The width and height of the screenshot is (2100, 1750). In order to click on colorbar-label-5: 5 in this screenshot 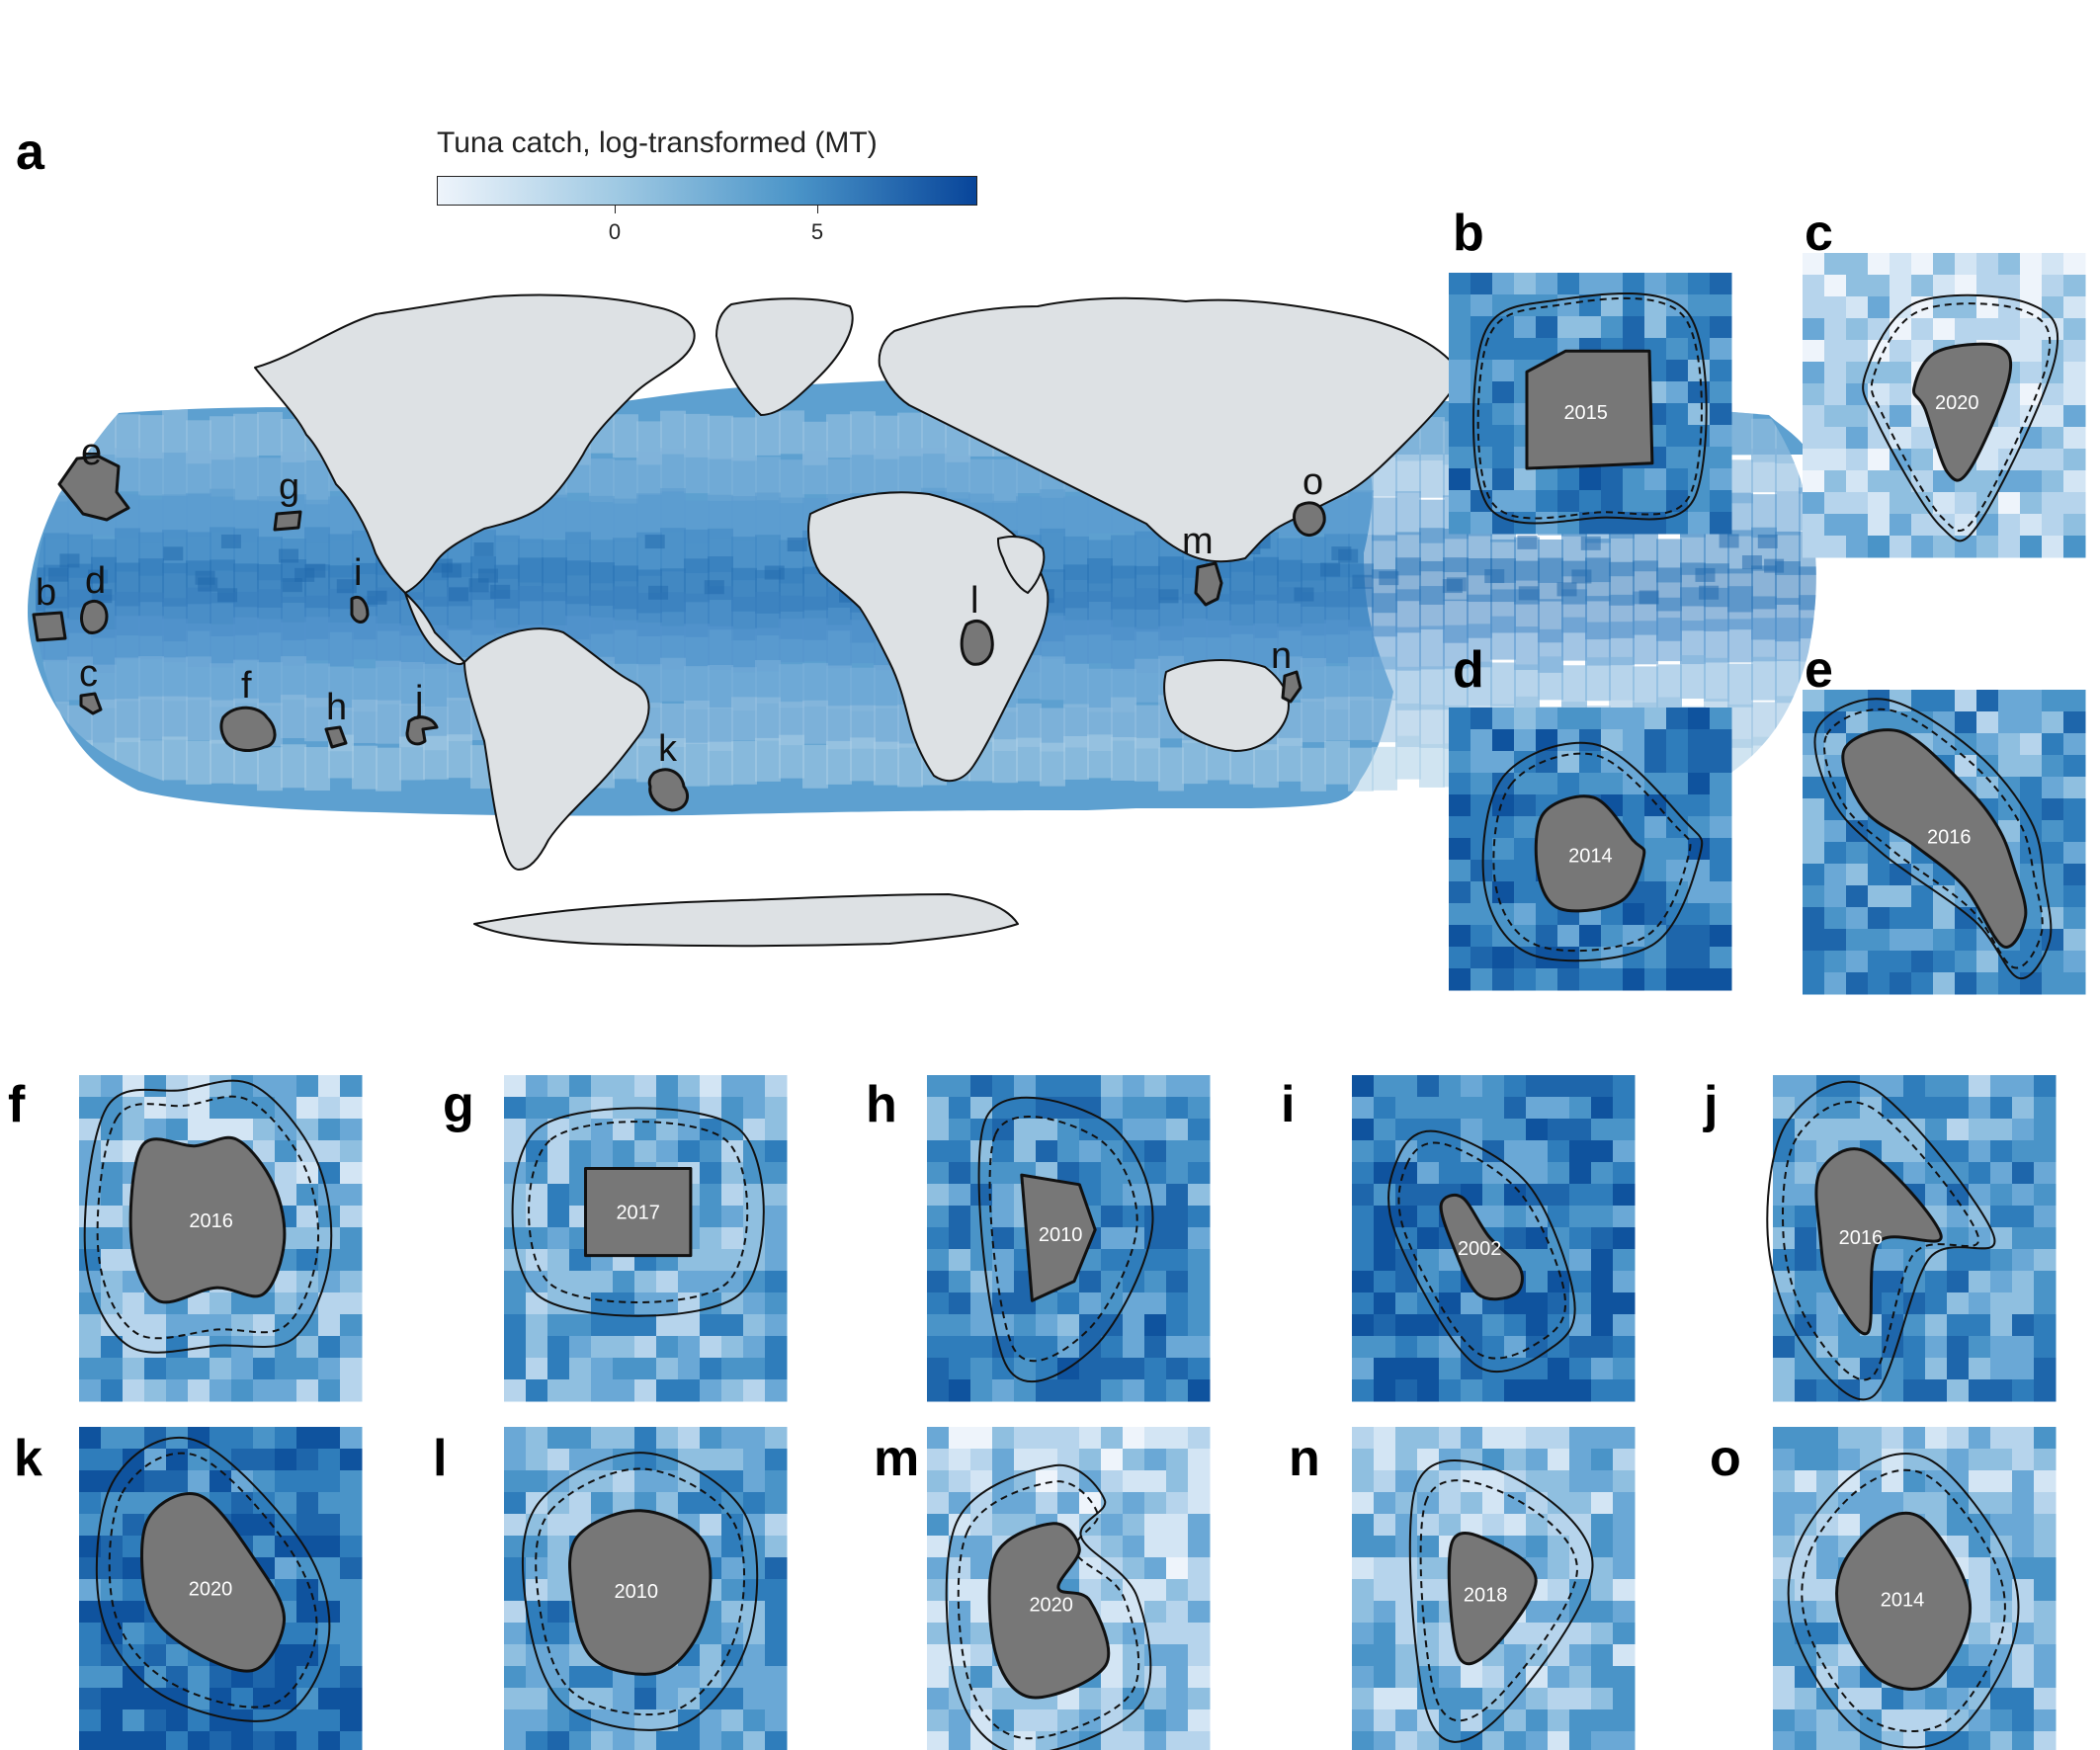, I will do `click(817, 231)`.